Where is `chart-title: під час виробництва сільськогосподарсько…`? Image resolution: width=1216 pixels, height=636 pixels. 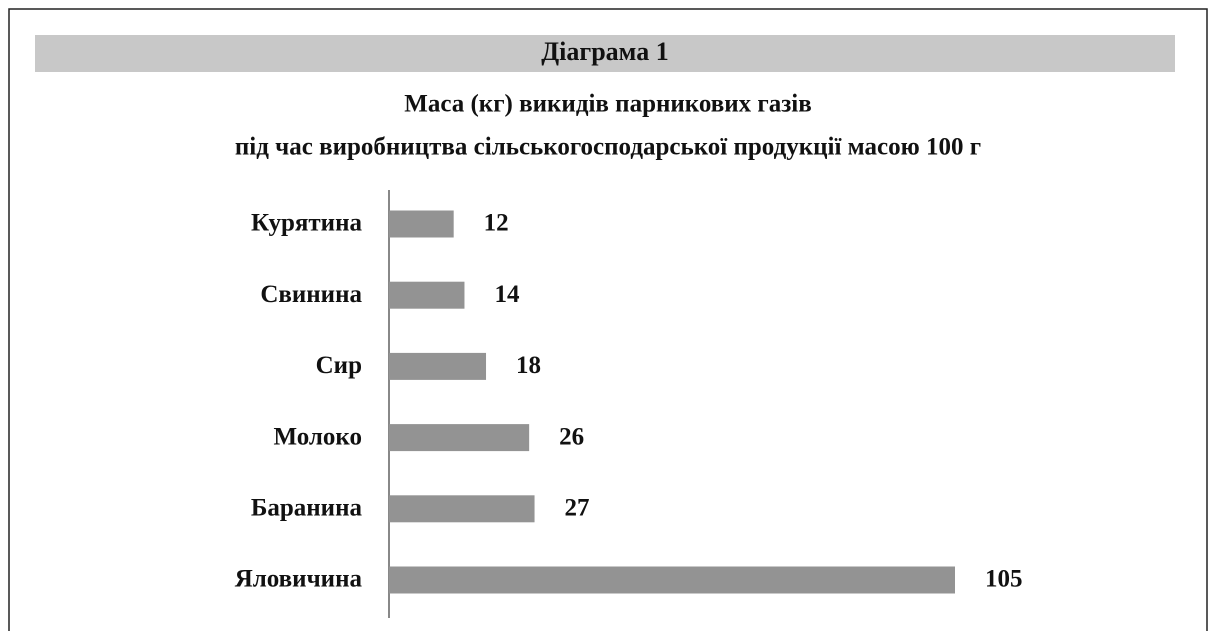
chart-title: під час виробництва сільськогосподарсько… is located at coordinates (608, 147).